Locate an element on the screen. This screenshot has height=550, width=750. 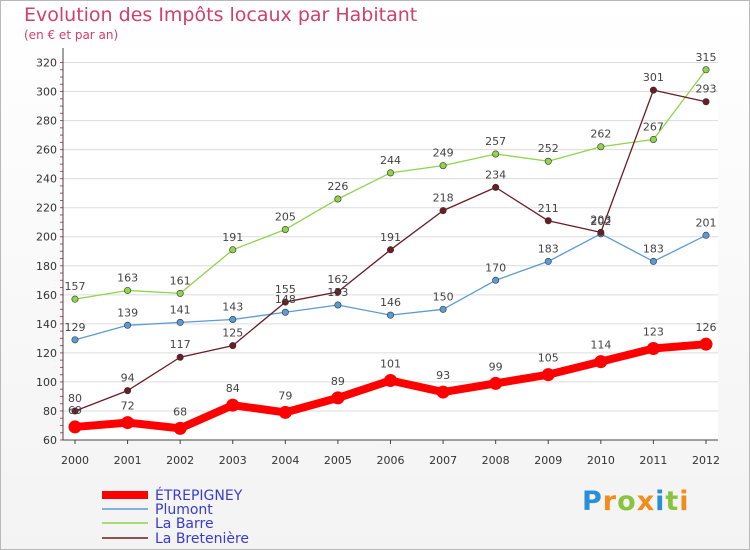
data-label: 218 is located at coordinates (443, 198).